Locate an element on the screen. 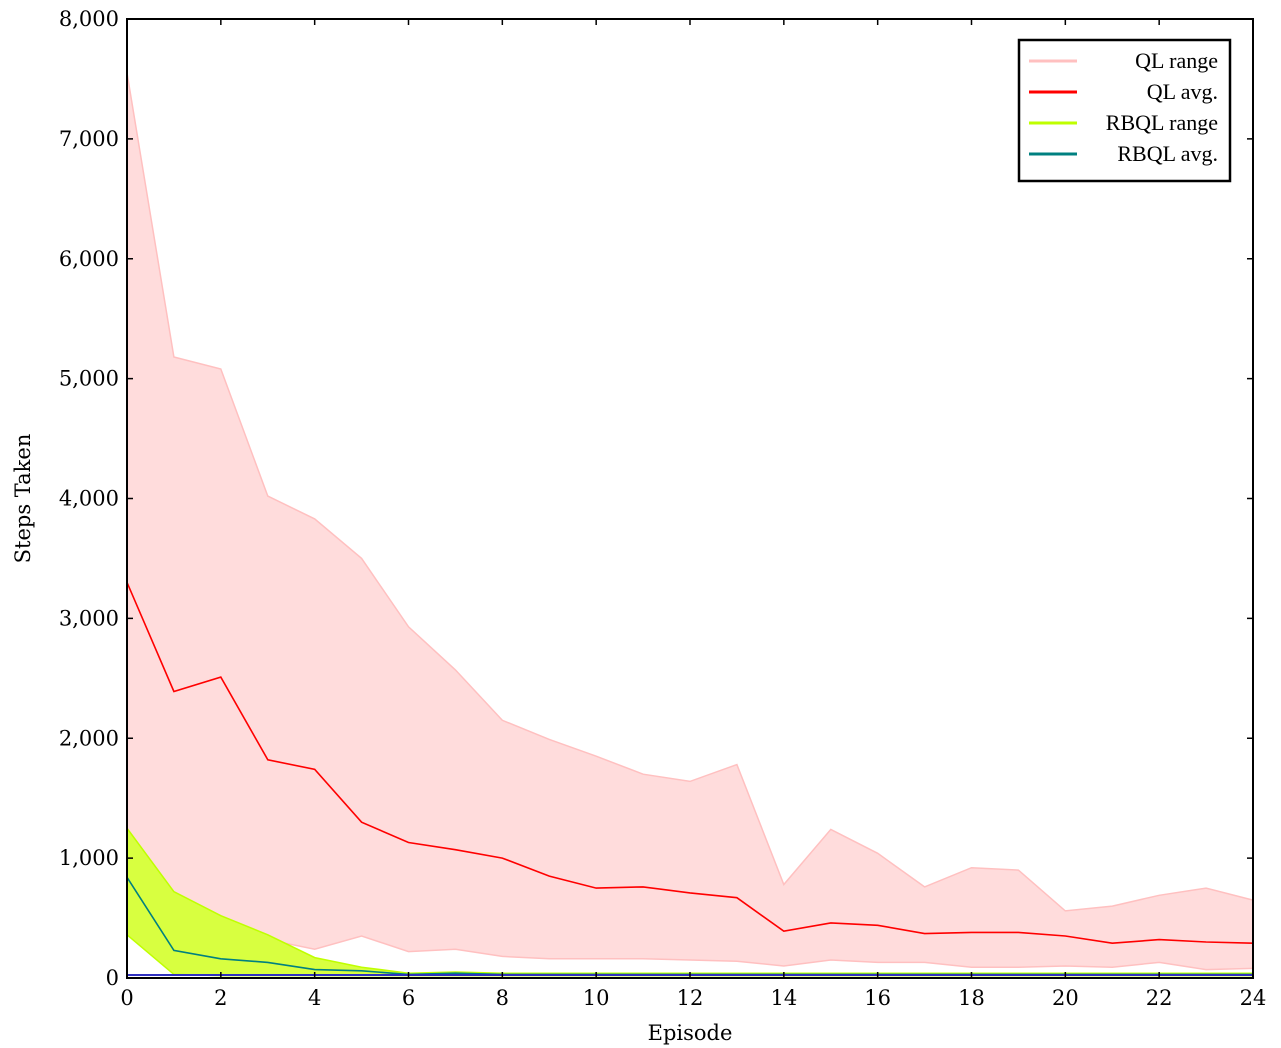  x-tick-labels: 0 2 4 6 8 10 12 14 16 18 20 22 24 is located at coordinates (693, 998).